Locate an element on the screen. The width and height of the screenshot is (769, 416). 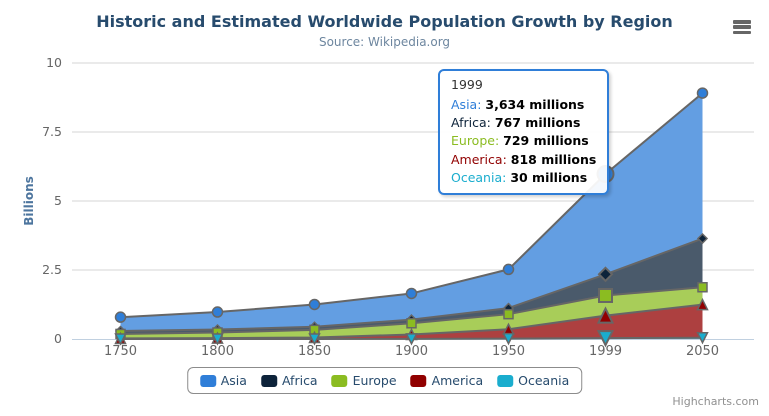
legend-item-america: America is located at coordinates (447, 380).